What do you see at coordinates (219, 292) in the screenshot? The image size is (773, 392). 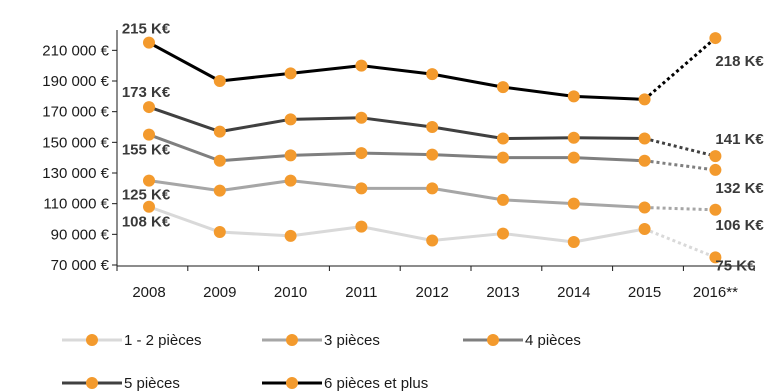 I see `x-tick-label: 2009` at bounding box center [219, 292].